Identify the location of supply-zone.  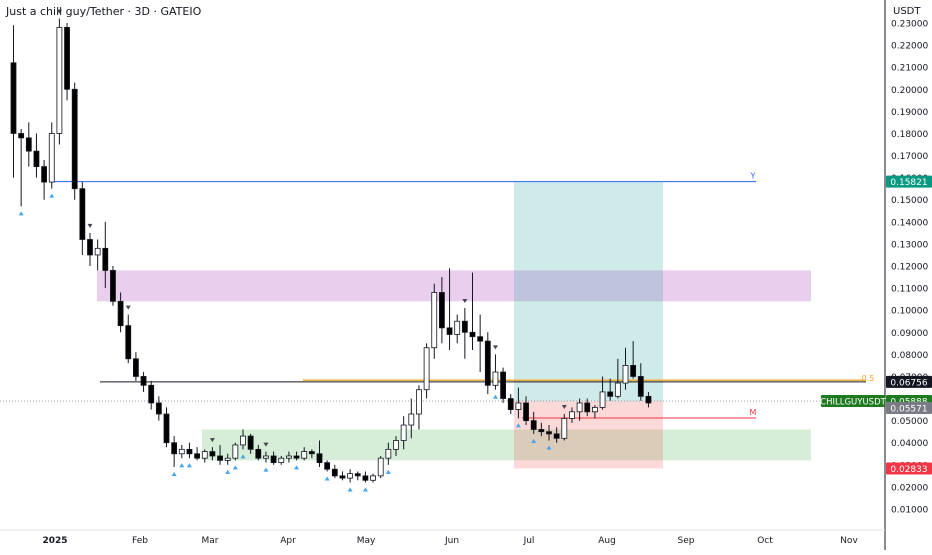
(454, 286).